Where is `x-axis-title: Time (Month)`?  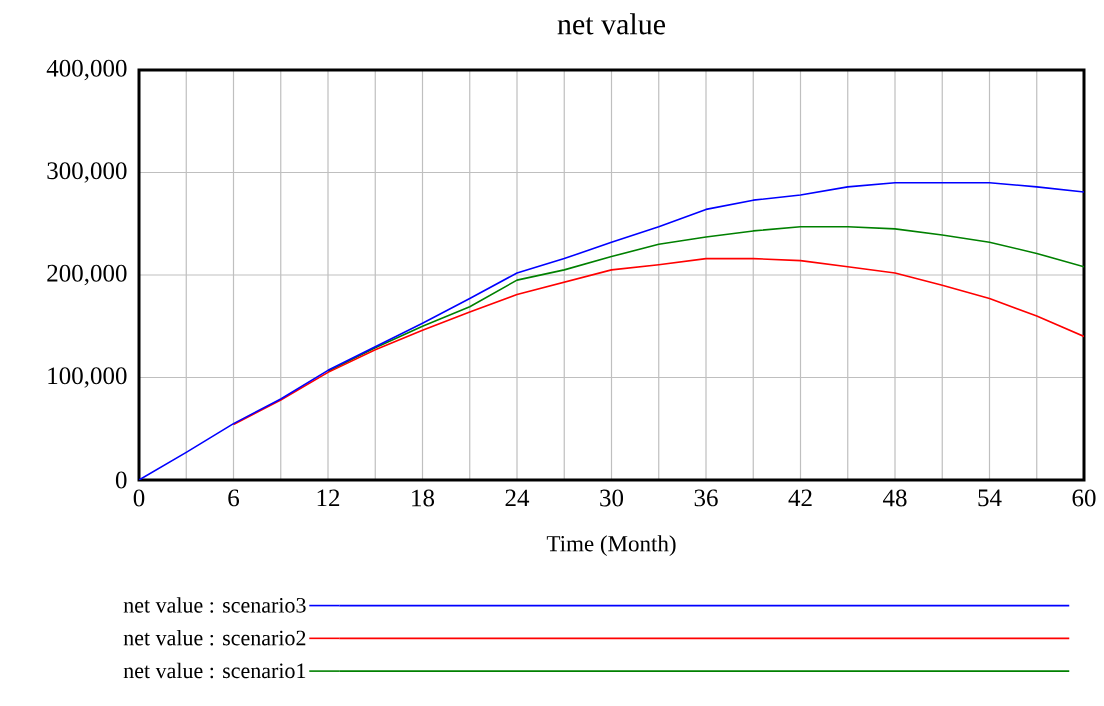 x-axis-title: Time (Month) is located at coordinates (611, 546).